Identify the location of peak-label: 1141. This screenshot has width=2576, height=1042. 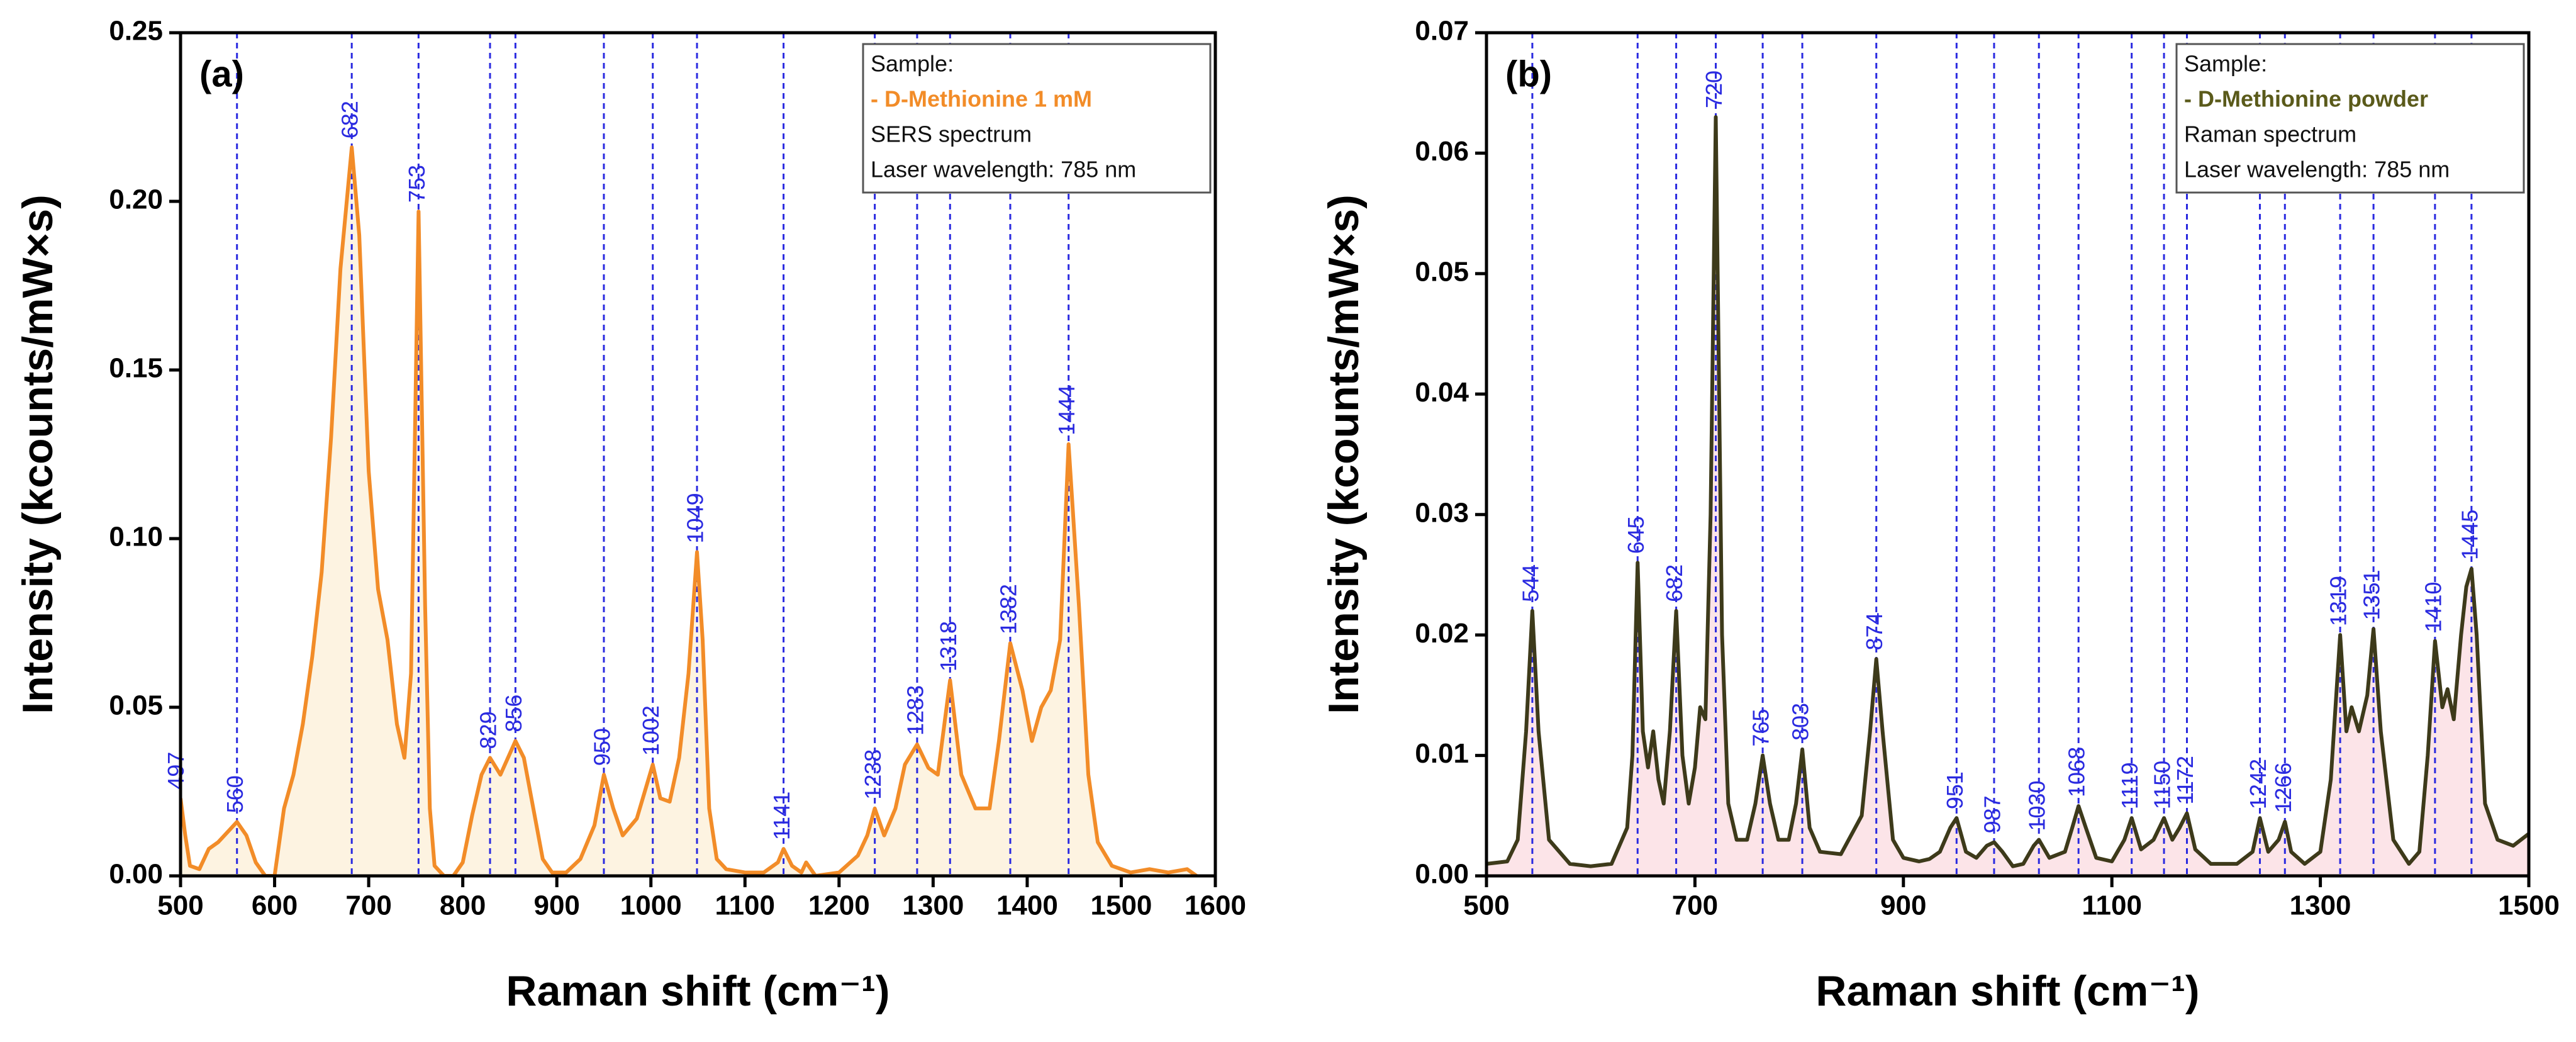
(782, 816).